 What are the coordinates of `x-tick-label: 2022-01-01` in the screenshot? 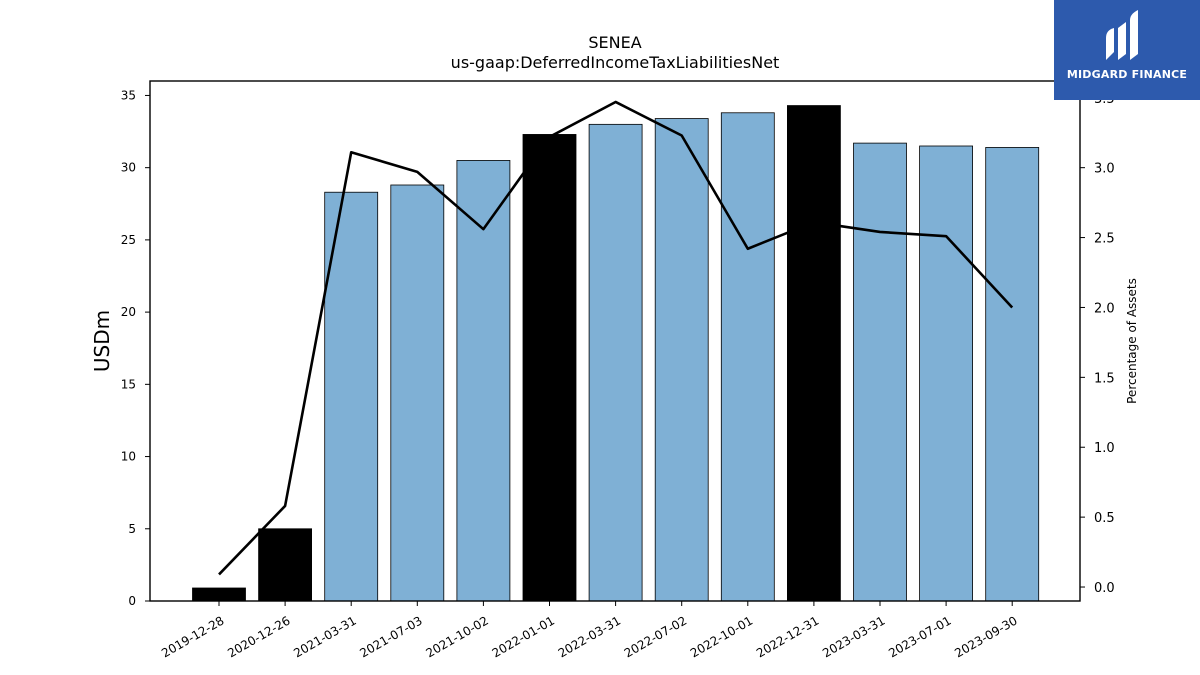 It's located at (523, 636).